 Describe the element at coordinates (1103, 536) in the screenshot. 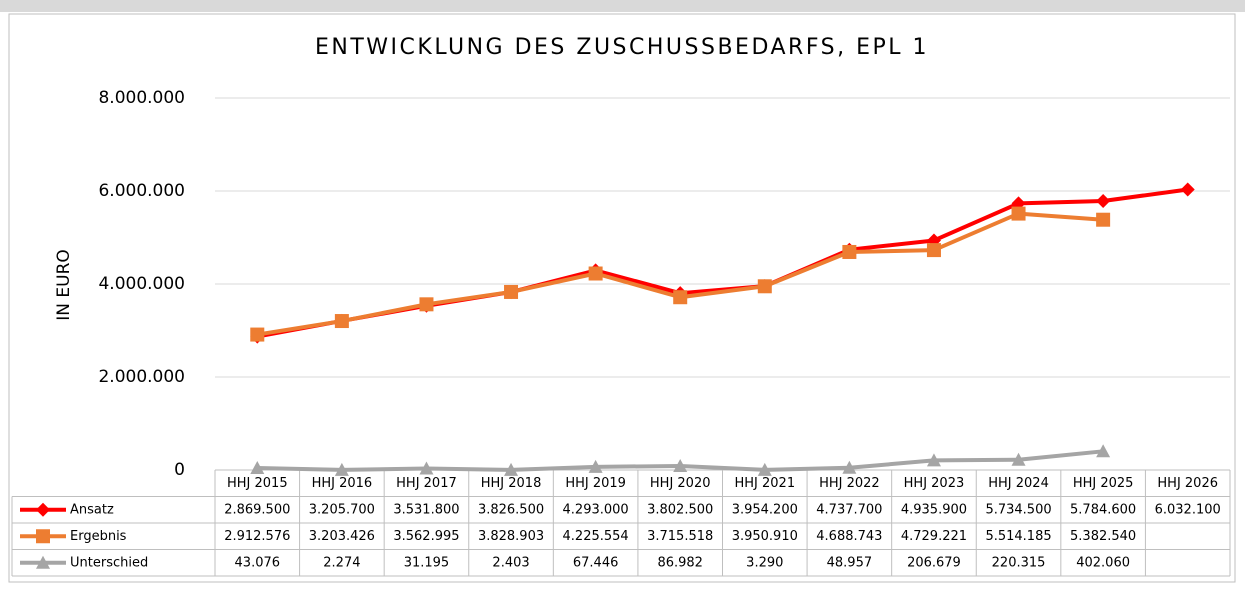

I see `table-value: 5.382.540` at that location.